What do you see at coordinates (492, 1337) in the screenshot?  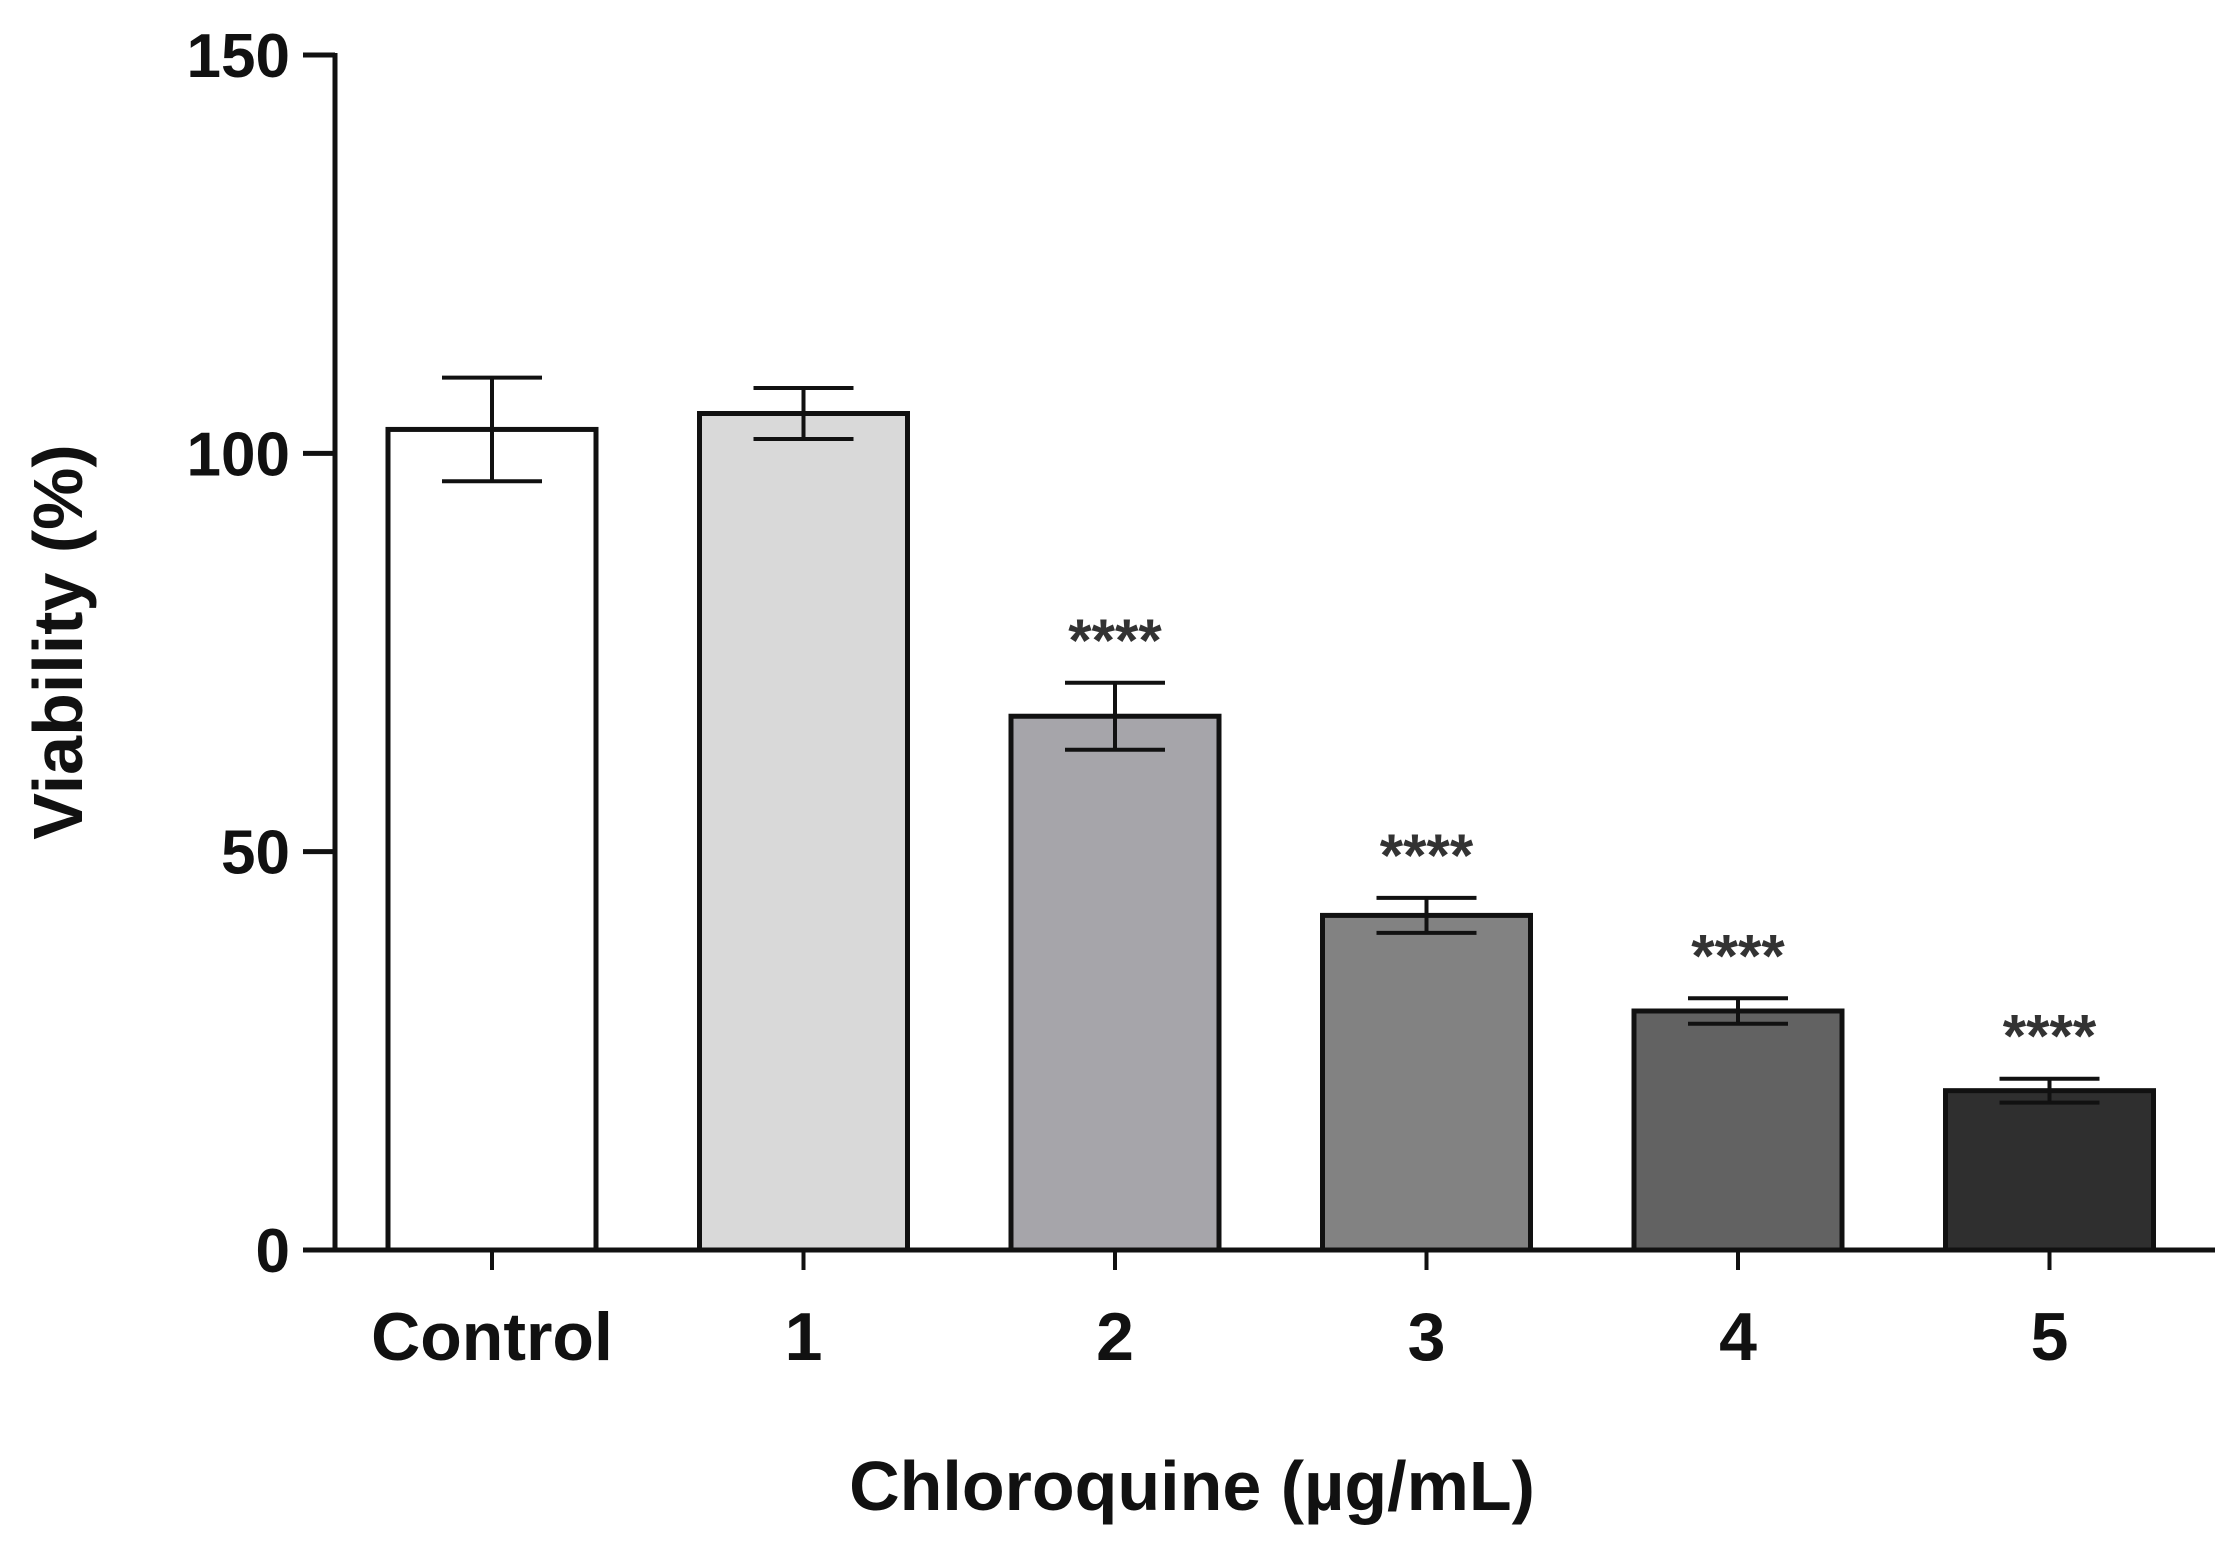 I see `x-tick-label-control: Control` at bounding box center [492, 1337].